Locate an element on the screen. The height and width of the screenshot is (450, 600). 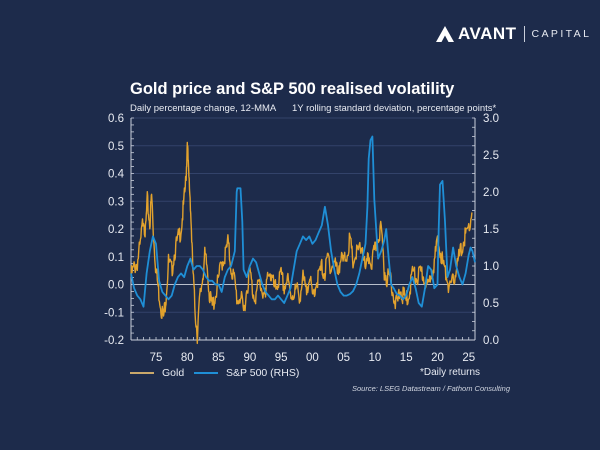
brand-suffix: CAPITAL is located at coordinates (561, 34).